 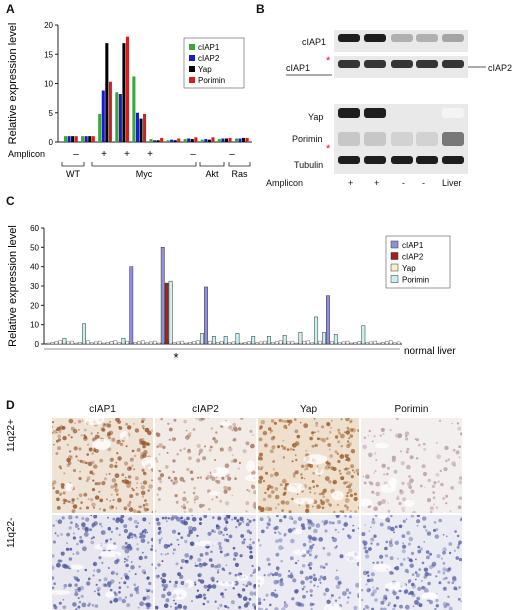 I want to click on tissue-texture, so click(x=411, y=465).